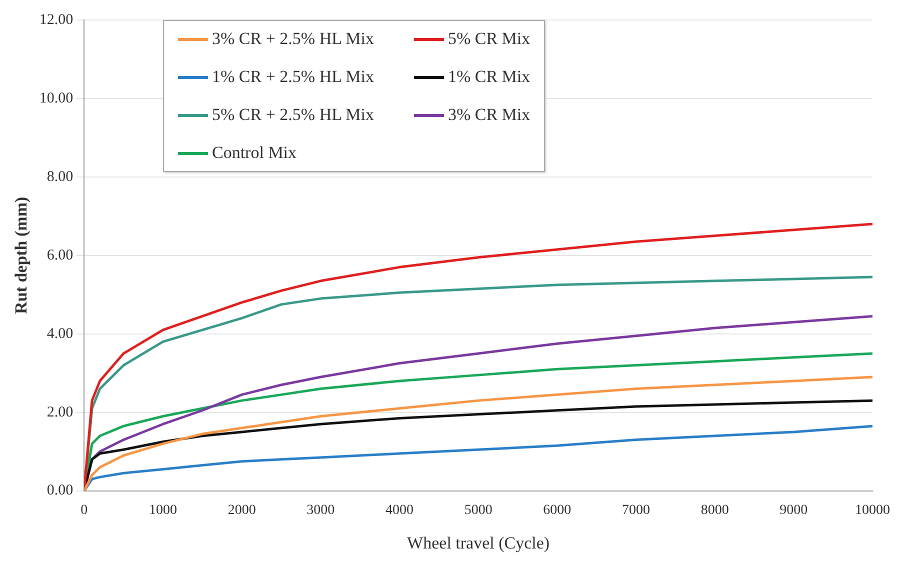 This screenshot has width=905, height=568. Describe the element at coordinates (293, 115) in the screenshot. I see `legend-label: 5% CR + 2.5% HL Mix` at that location.